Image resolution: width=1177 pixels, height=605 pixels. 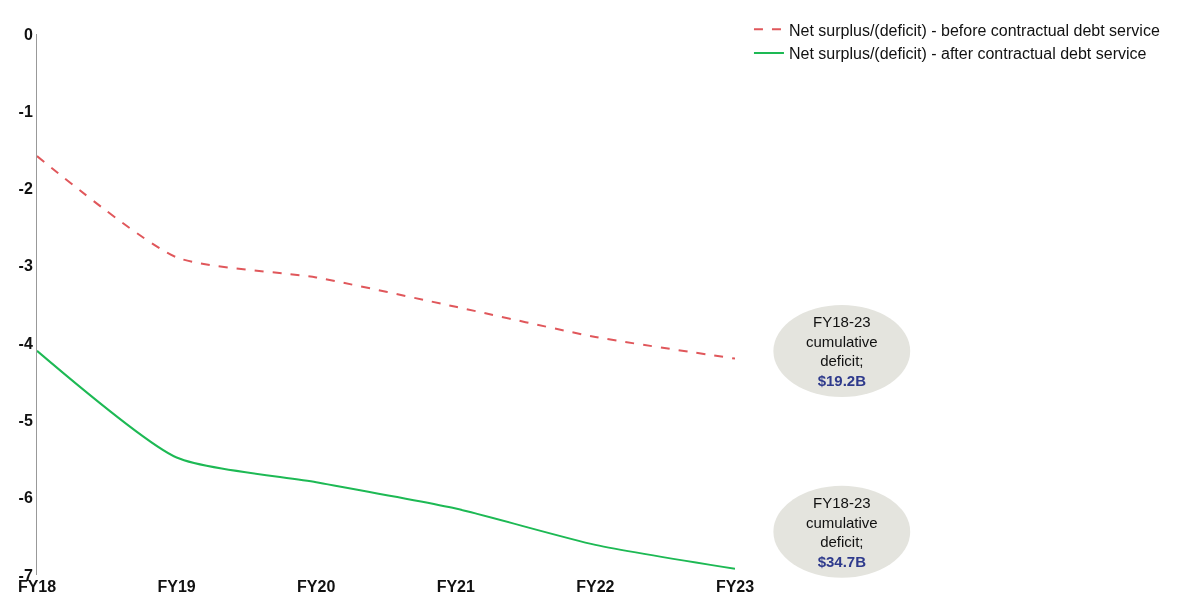 What do you see at coordinates (456, 586) in the screenshot?
I see `x-tick-label: FY21` at bounding box center [456, 586].